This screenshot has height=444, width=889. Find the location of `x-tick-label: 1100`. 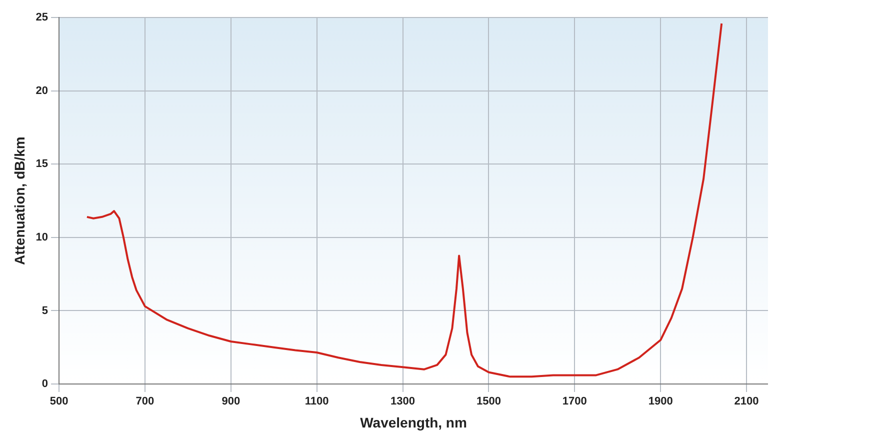

x-tick-label: 1100 is located at coordinates (316, 402).